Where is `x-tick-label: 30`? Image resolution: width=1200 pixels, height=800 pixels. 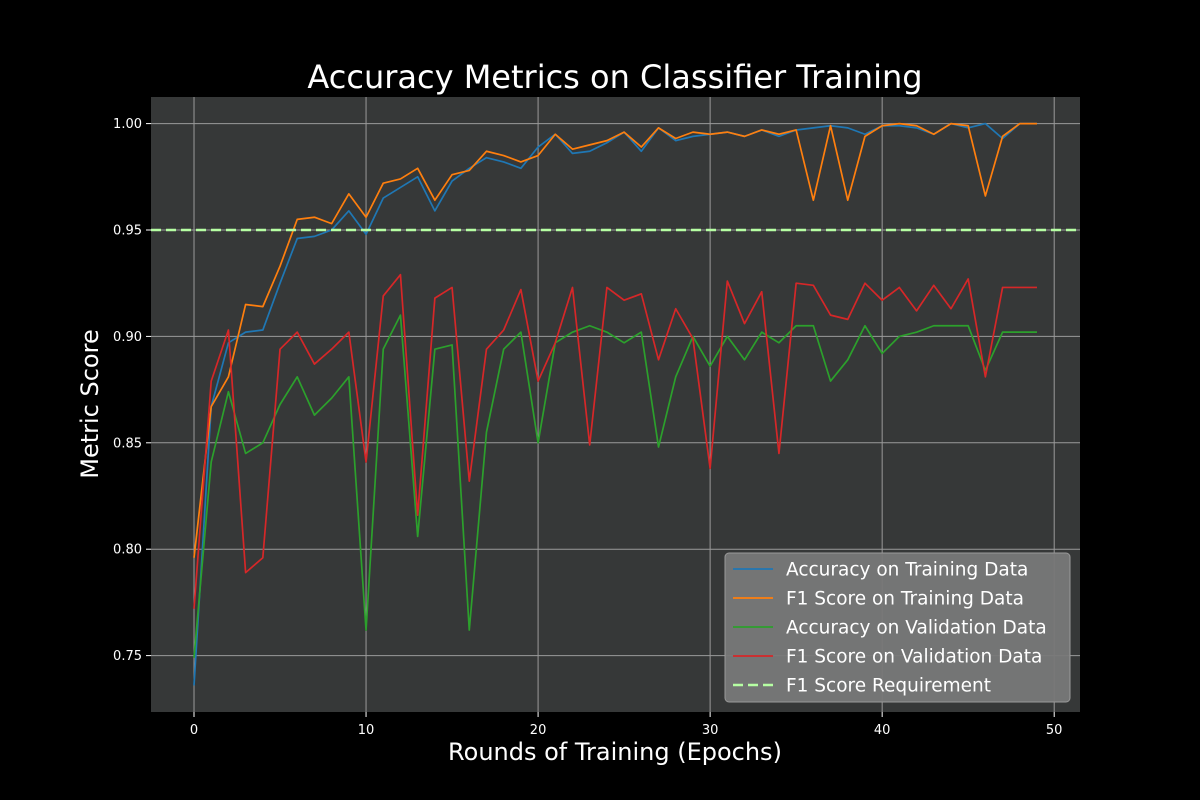
x-tick-label: 30 is located at coordinates (710, 730).